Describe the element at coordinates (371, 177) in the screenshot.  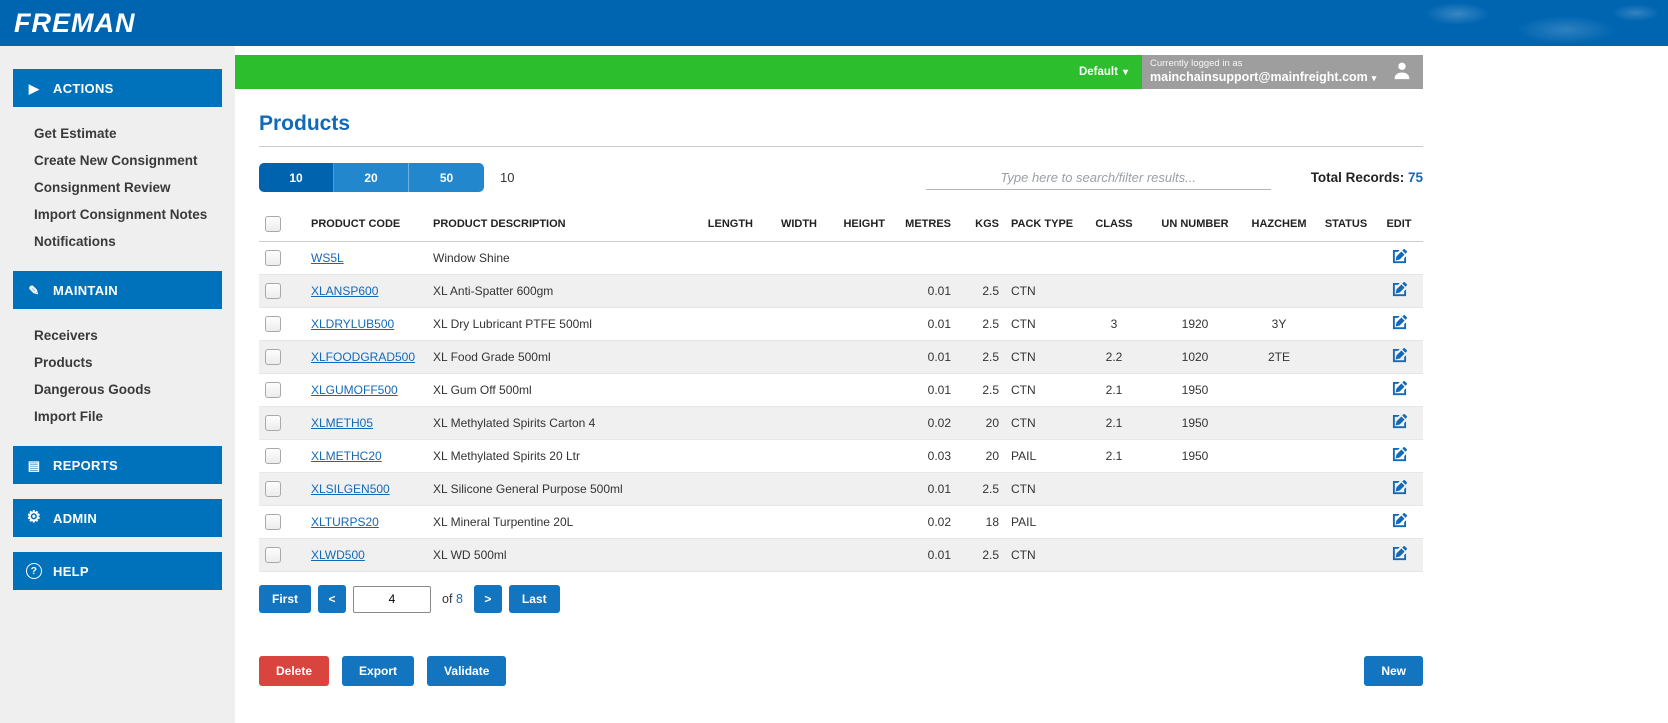
I see `page-size-20-button: 20` at that location.